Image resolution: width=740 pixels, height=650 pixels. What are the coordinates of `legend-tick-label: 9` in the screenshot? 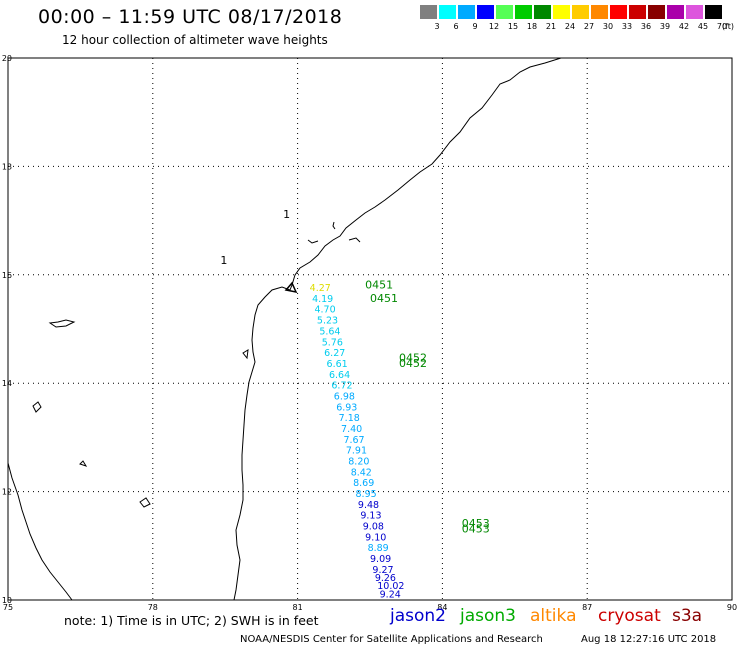 It's located at (475, 26).